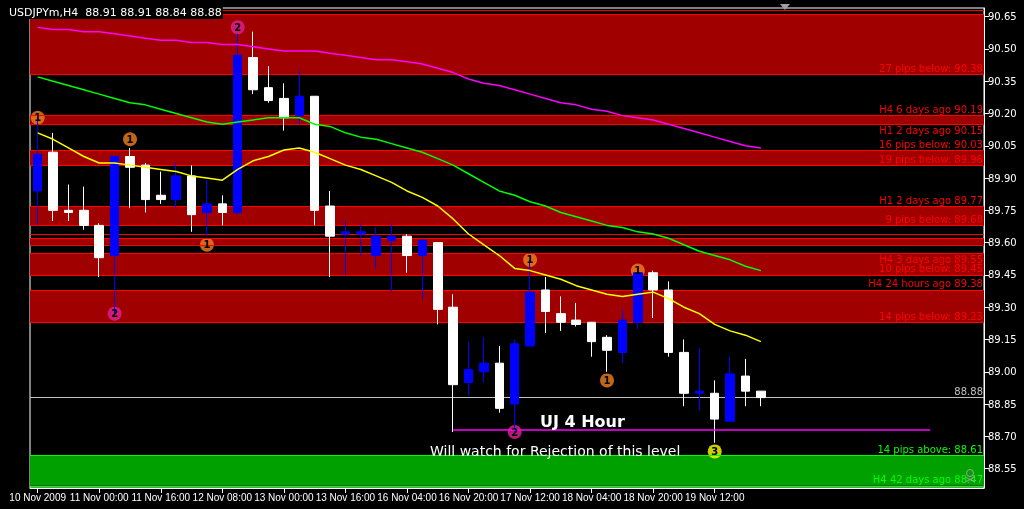  What do you see at coordinates (1002, 146) in the screenshot?
I see `y-tick-label: 90.05` at bounding box center [1002, 146].